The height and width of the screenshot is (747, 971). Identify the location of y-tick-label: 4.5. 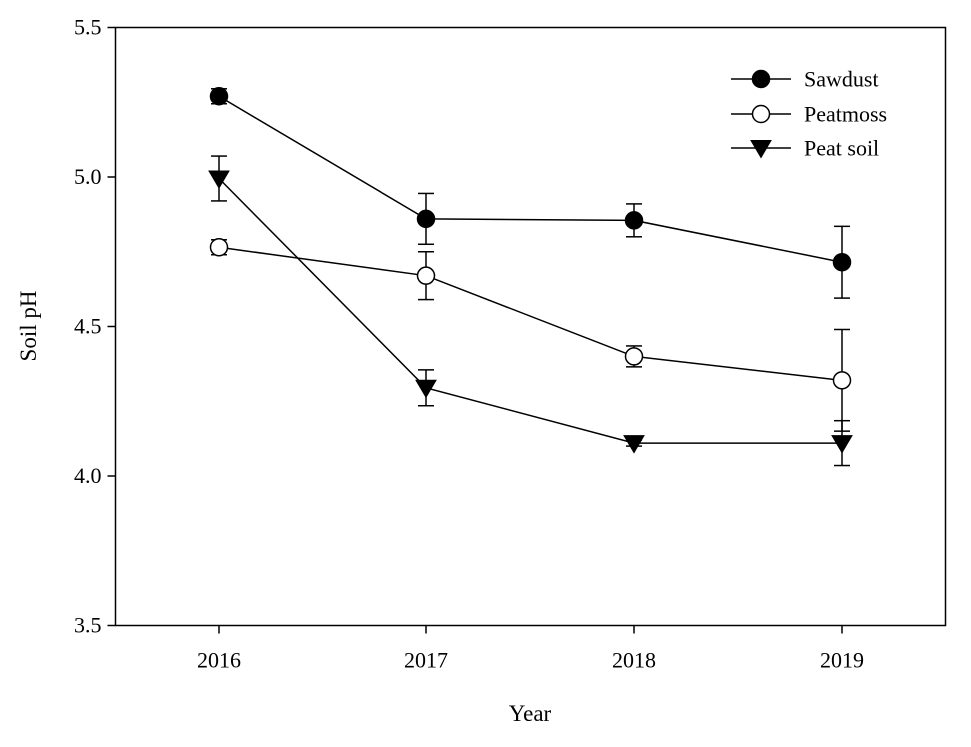
(88, 326).